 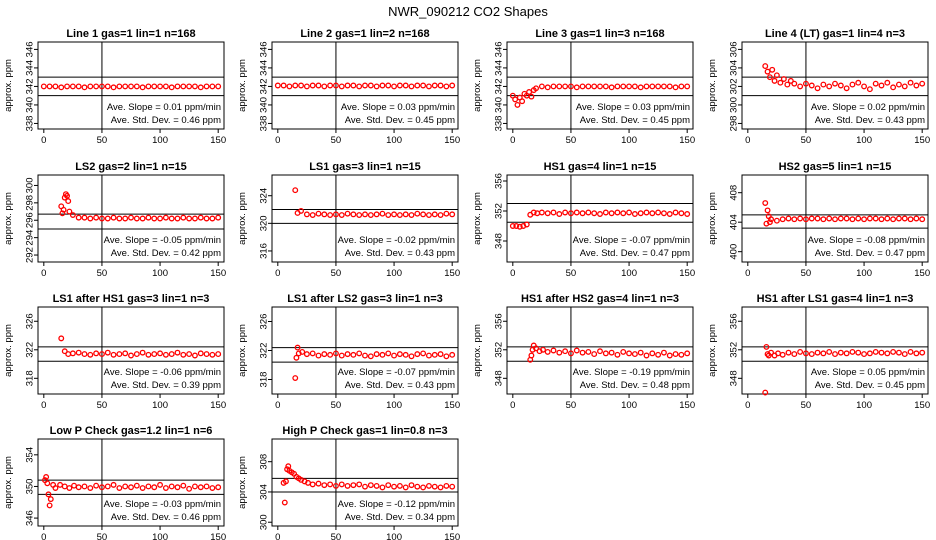 What do you see at coordinates (868, 372) in the screenshot?
I see `slope-annotation: Ave. Slope = 0.05 ppm/min` at bounding box center [868, 372].